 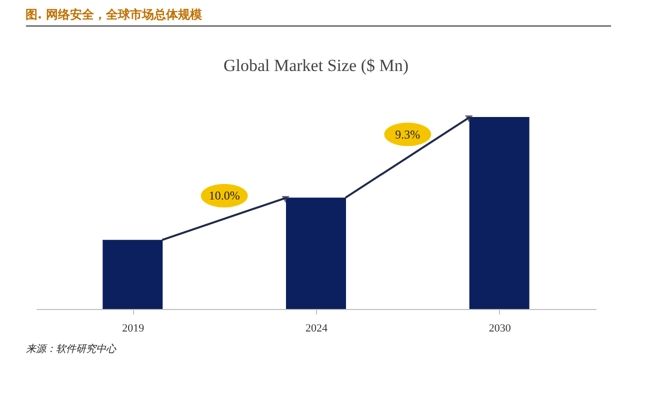 What do you see at coordinates (407, 134) in the screenshot?
I see `annotation: 9.3%` at bounding box center [407, 134].